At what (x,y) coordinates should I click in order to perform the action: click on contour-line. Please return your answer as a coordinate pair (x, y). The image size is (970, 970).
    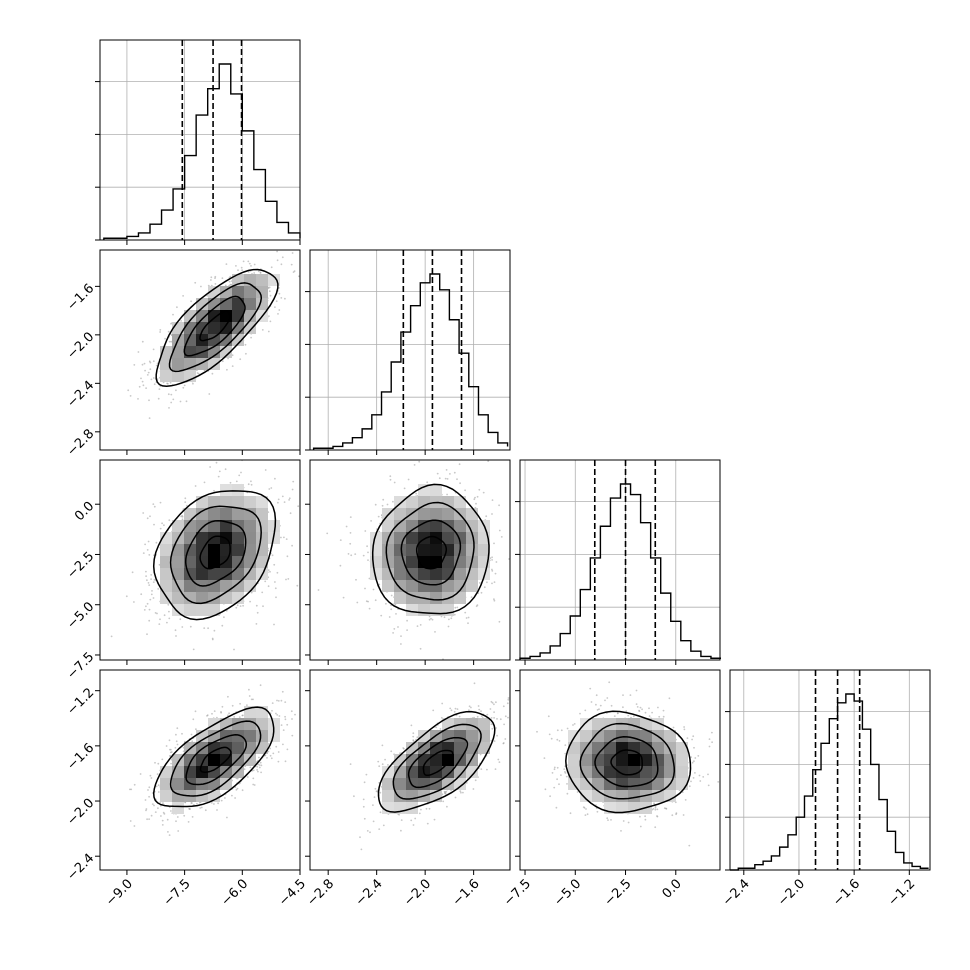
    Looking at the image, I should click on (430, 549).